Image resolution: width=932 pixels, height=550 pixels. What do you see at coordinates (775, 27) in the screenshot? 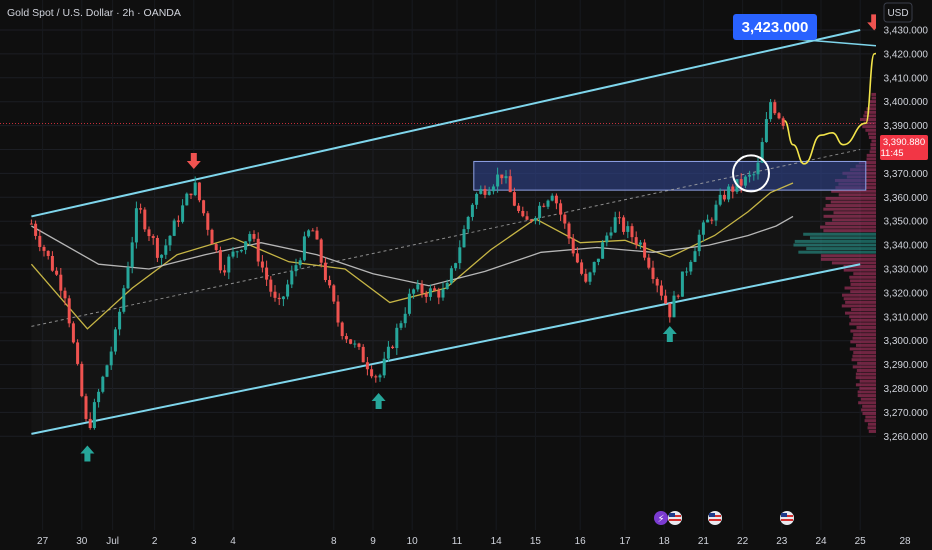
I see `target-price-badge: 3,423.000` at bounding box center [775, 27].